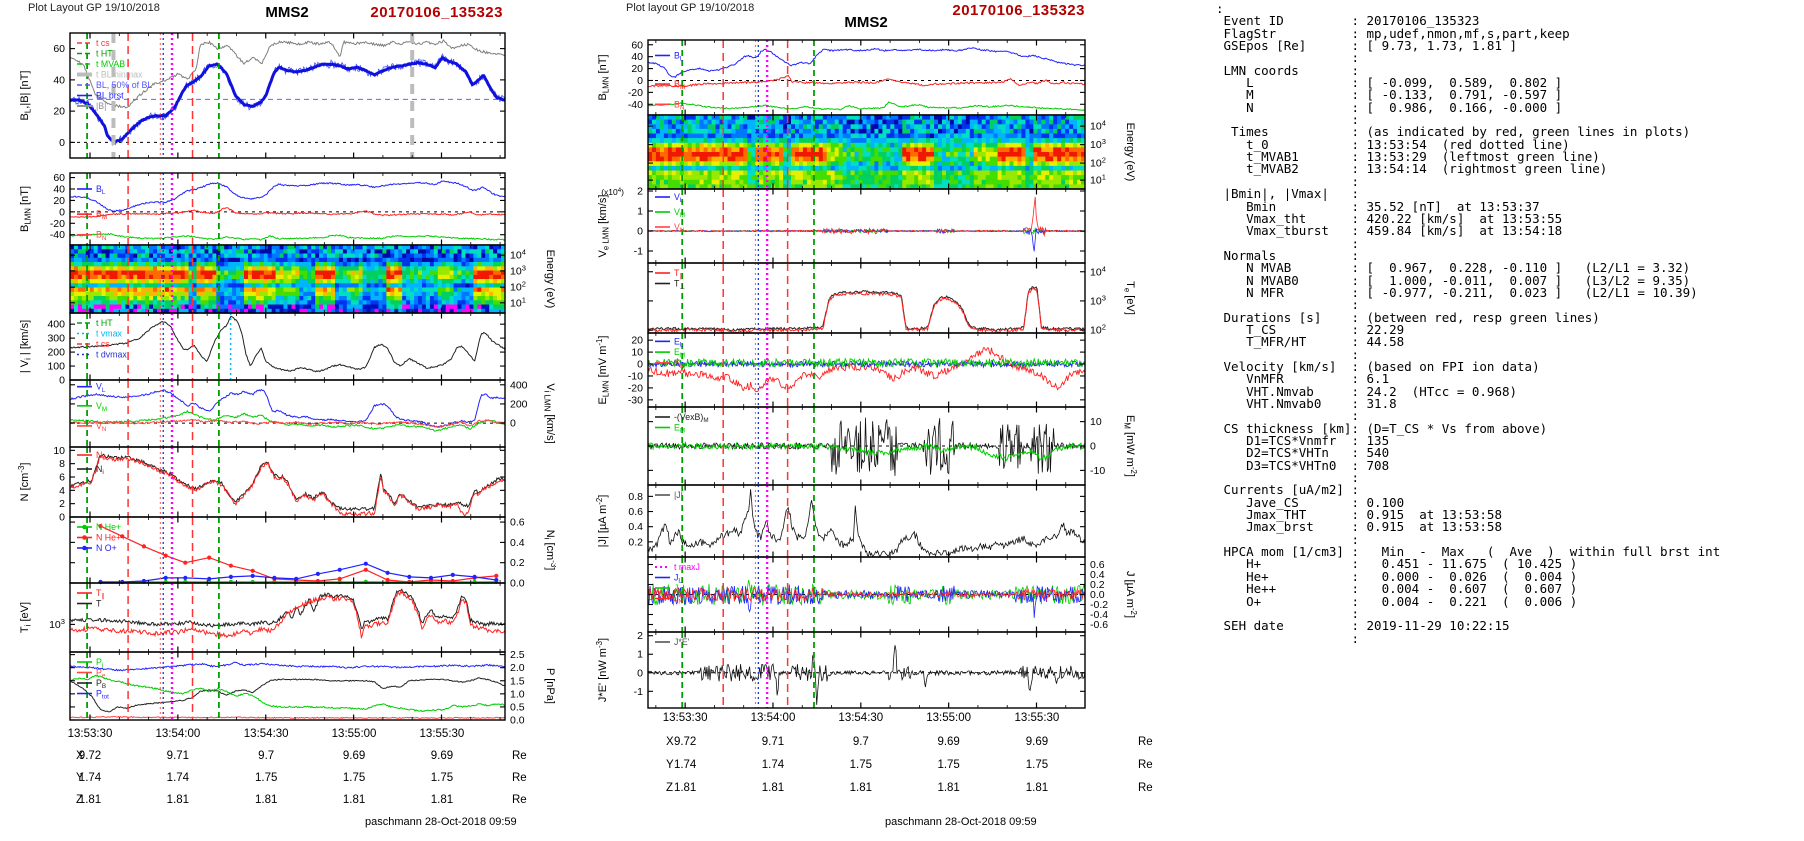 This screenshot has height=841, width=1804. I want to click on time-tick-label: 13:54:00, so click(773, 718).